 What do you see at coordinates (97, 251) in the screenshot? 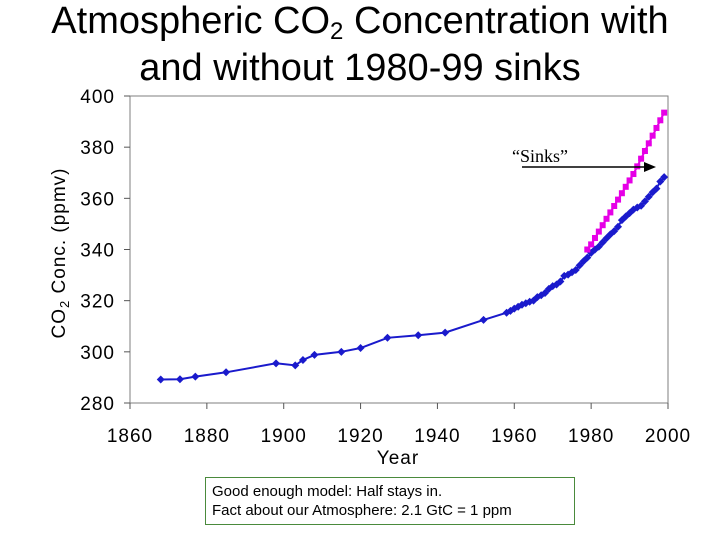
I see `y-tick-label-340: 340` at bounding box center [97, 251].